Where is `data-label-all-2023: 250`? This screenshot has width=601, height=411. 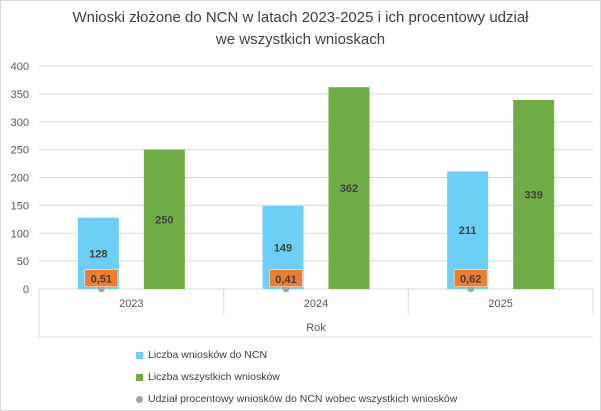 data-label-all-2023: 250 is located at coordinates (164, 220).